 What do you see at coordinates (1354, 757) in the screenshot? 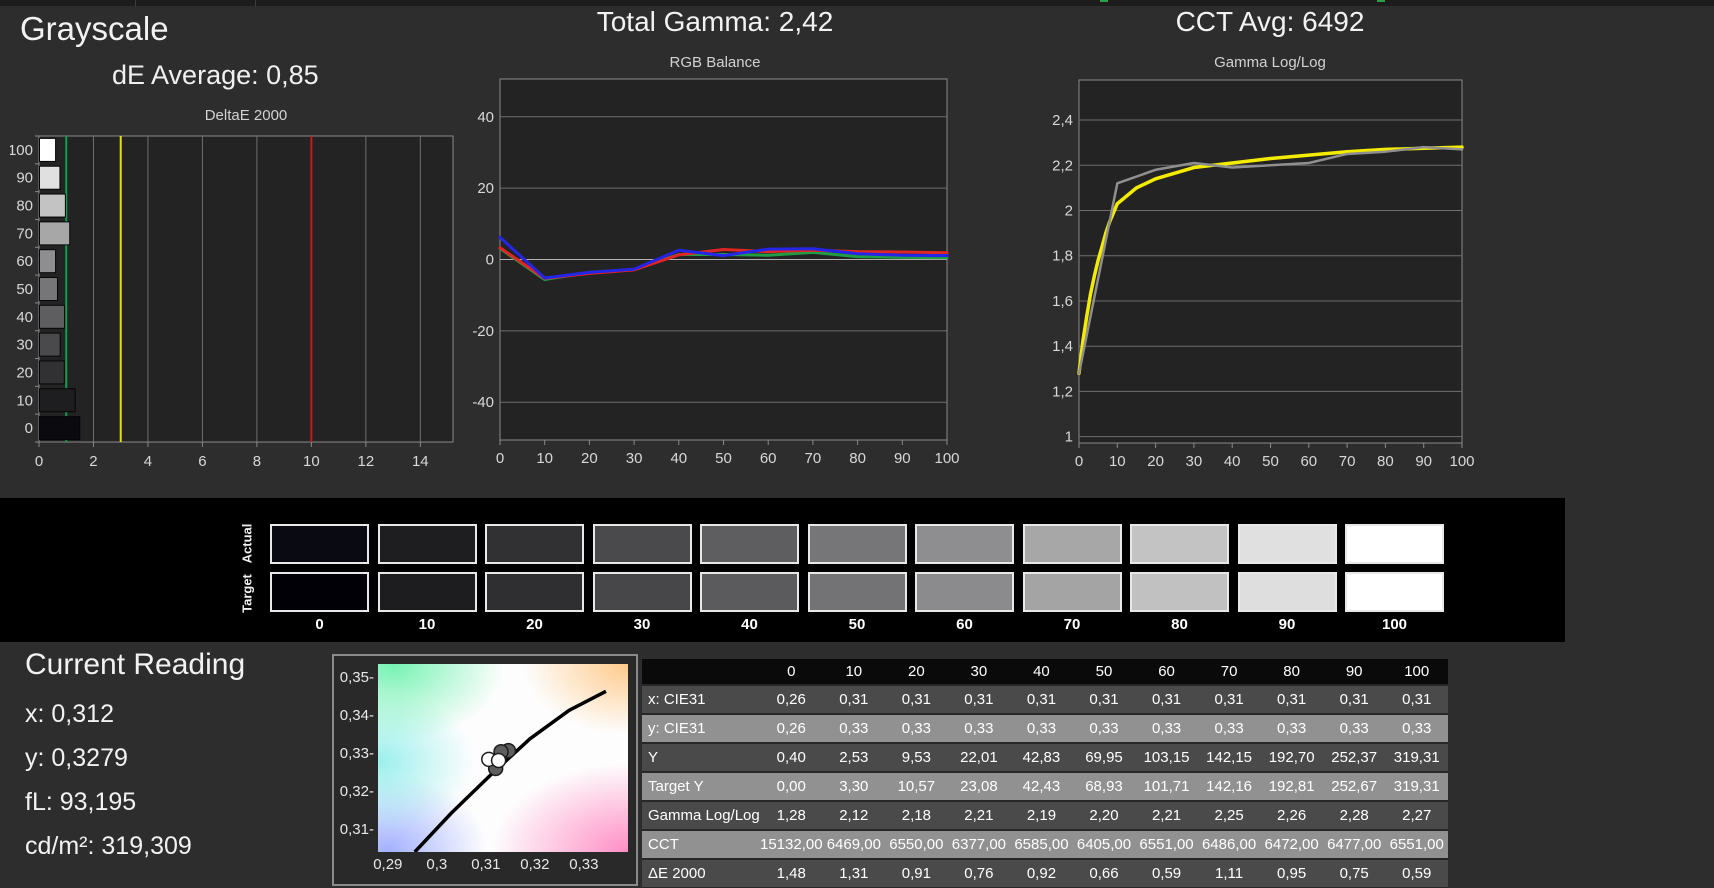
I see `table-cell: 252,37` at bounding box center [1354, 757].